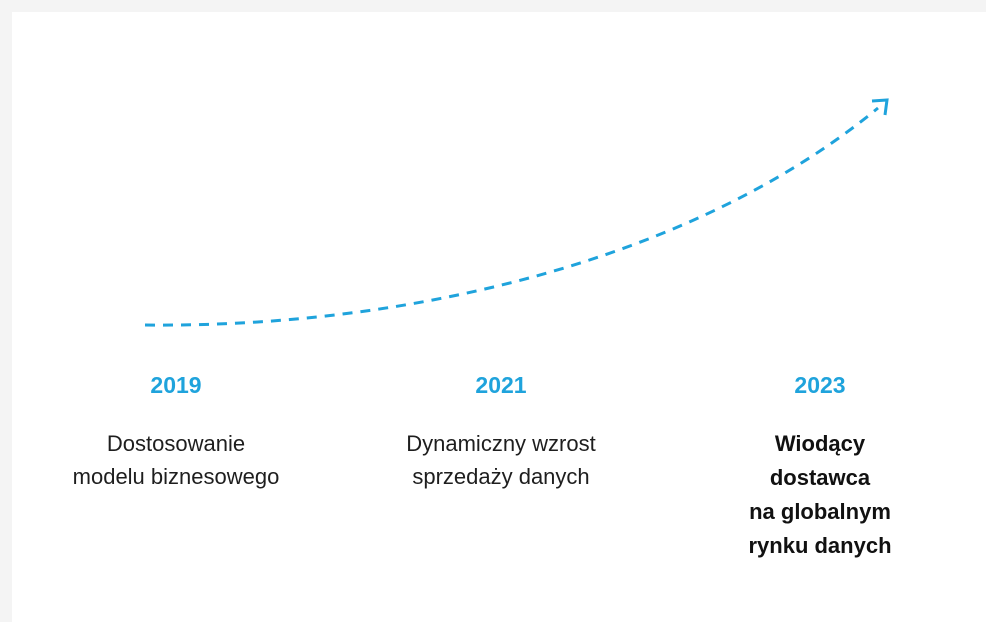 The image size is (986, 622). I want to click on description-line: Wiodący, so click(820, 443).